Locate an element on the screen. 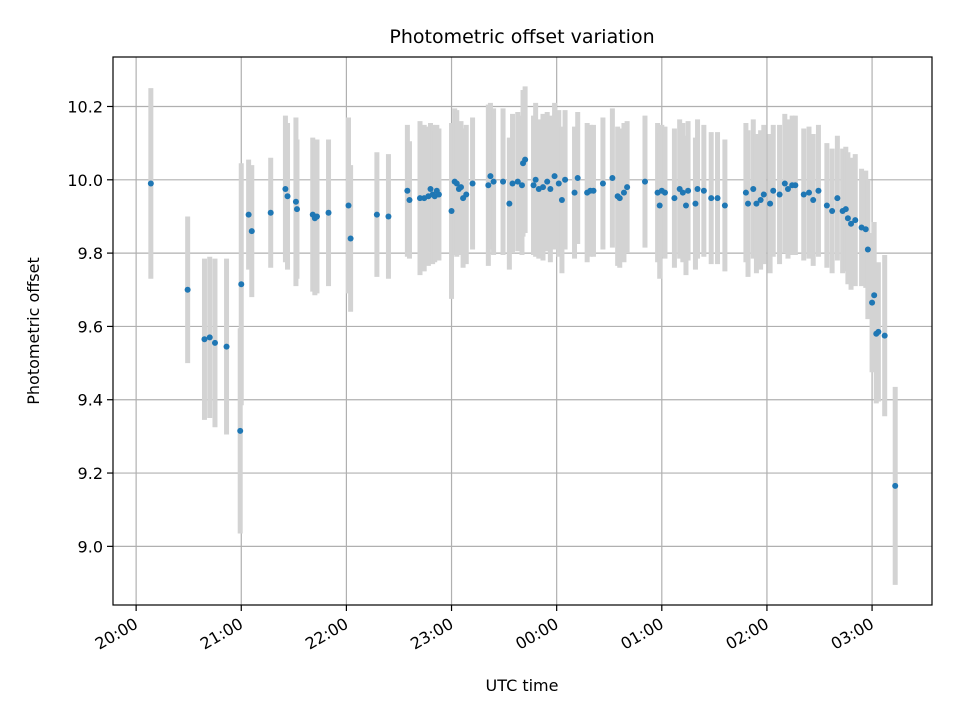  y-tick-label: 9.0 is located at coordinates (90, 546).